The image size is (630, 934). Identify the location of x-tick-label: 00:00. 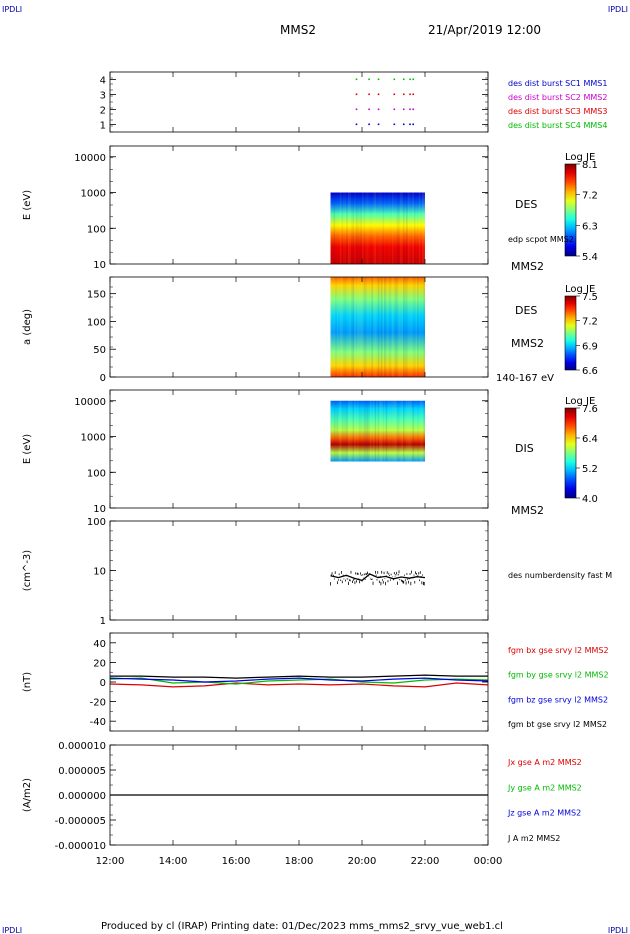
(488, 861).